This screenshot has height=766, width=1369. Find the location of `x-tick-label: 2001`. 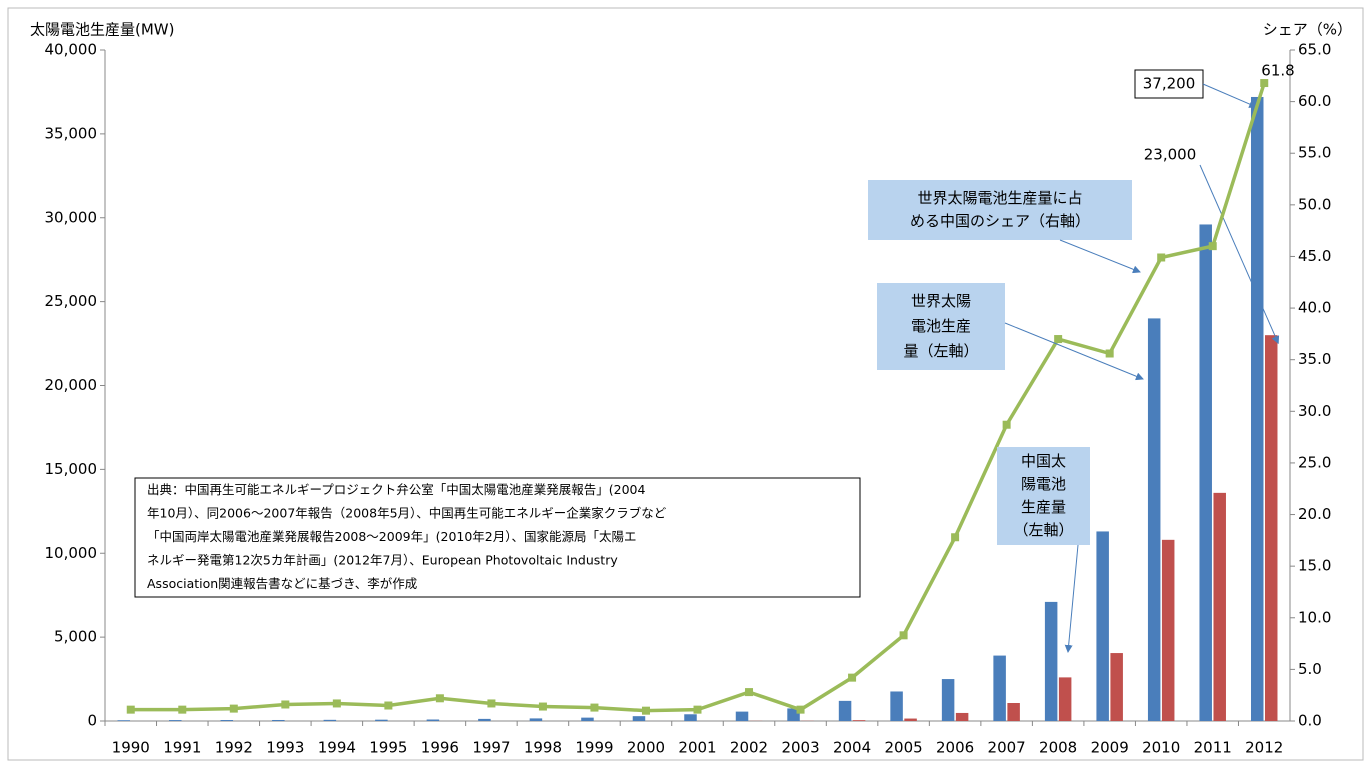

x-tick-label: 2001 is located at coordinates (697, 748).